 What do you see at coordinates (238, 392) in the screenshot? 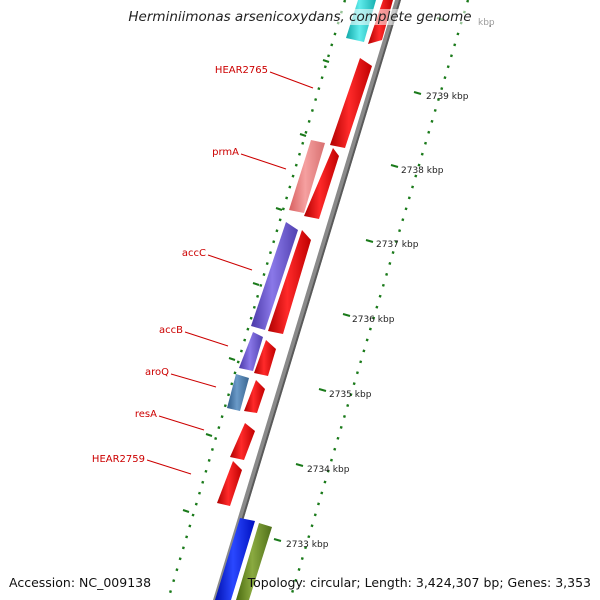
I see `gene-aroq` at bounding box center [238, 392].